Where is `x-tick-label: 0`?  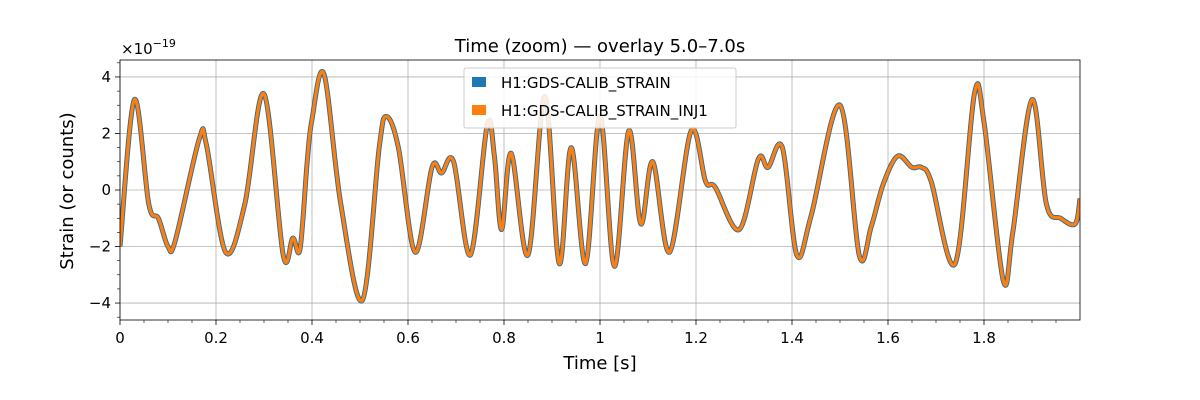 x-tick-label: 0 is located at coordinates (120, 338).